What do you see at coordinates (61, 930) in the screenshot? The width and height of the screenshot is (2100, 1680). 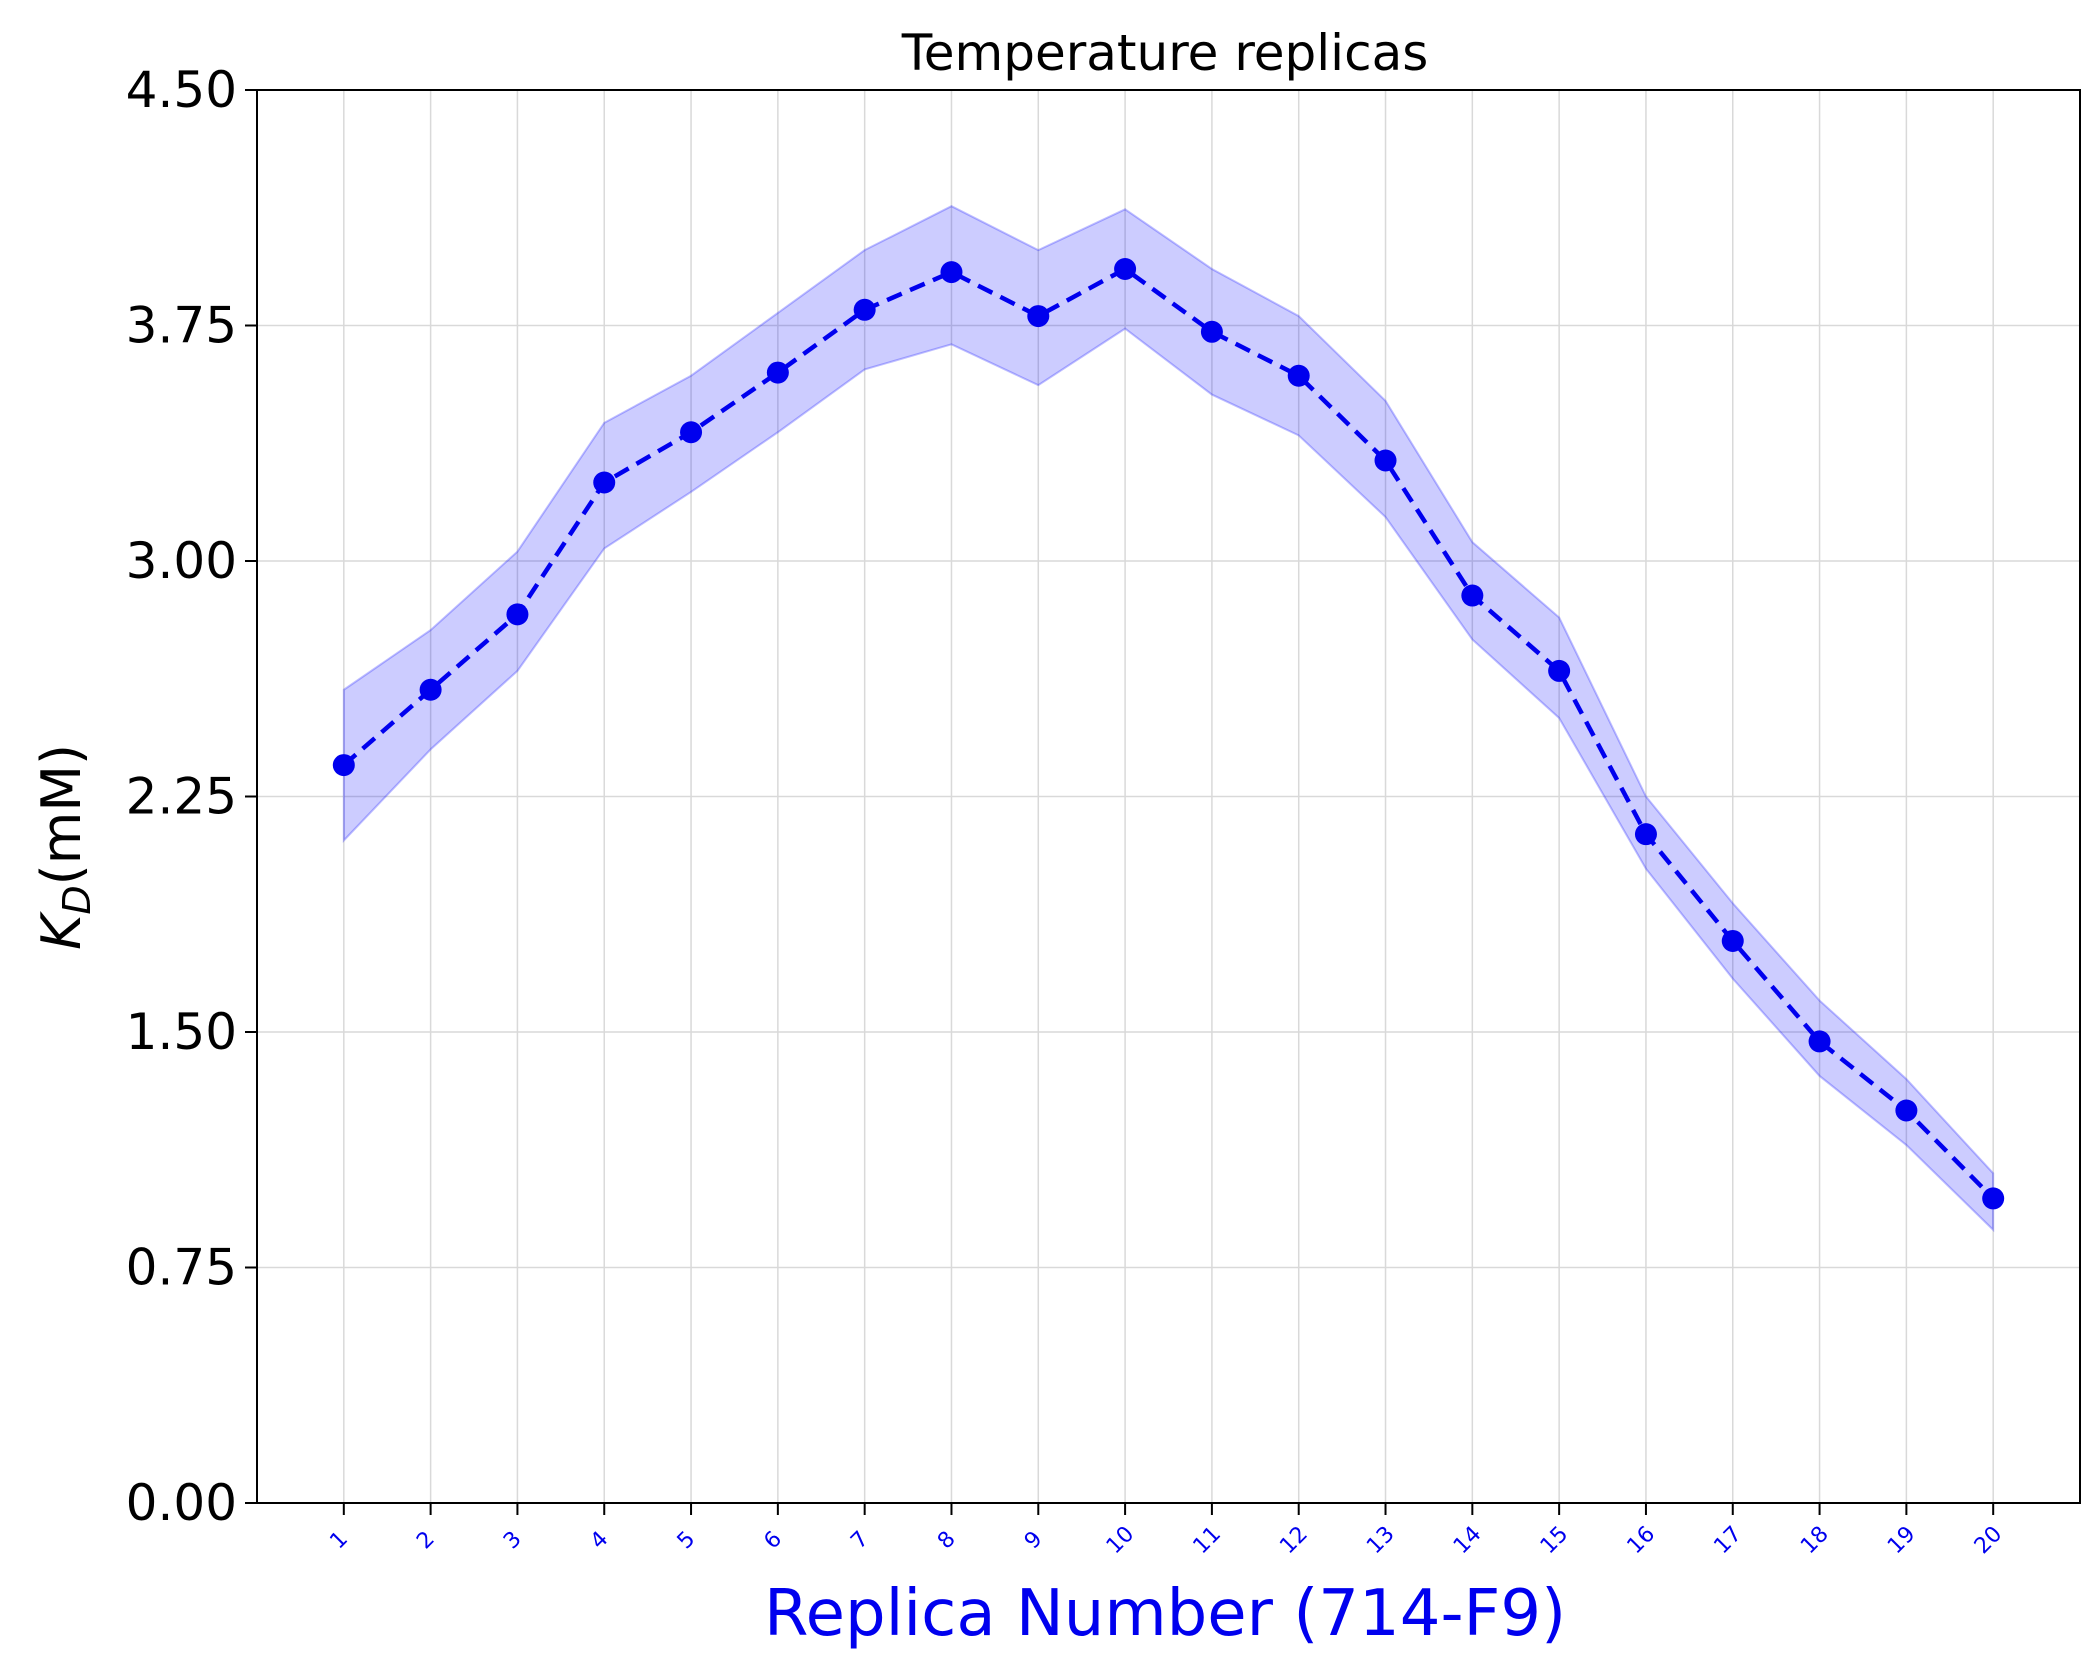 I see `y-axis-label-symbol: K` at bounding box center [61, 930].